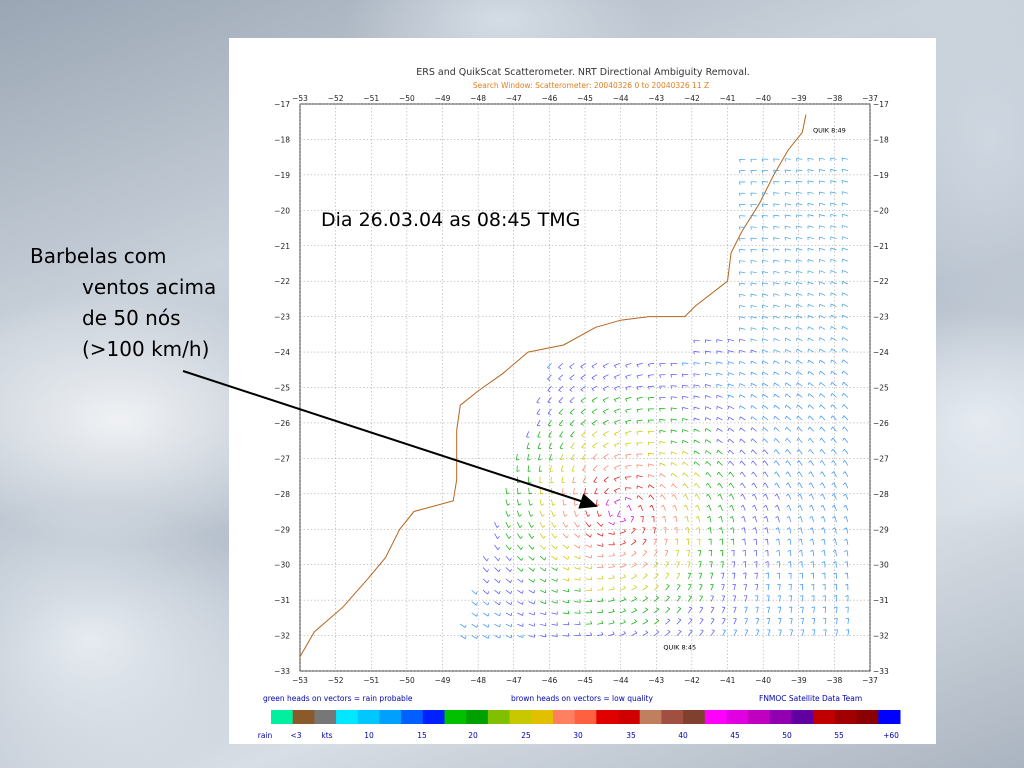  Describe the element at coordinates (295, 735) in the screenshot. I see `colorbar-label: <3` at that location.